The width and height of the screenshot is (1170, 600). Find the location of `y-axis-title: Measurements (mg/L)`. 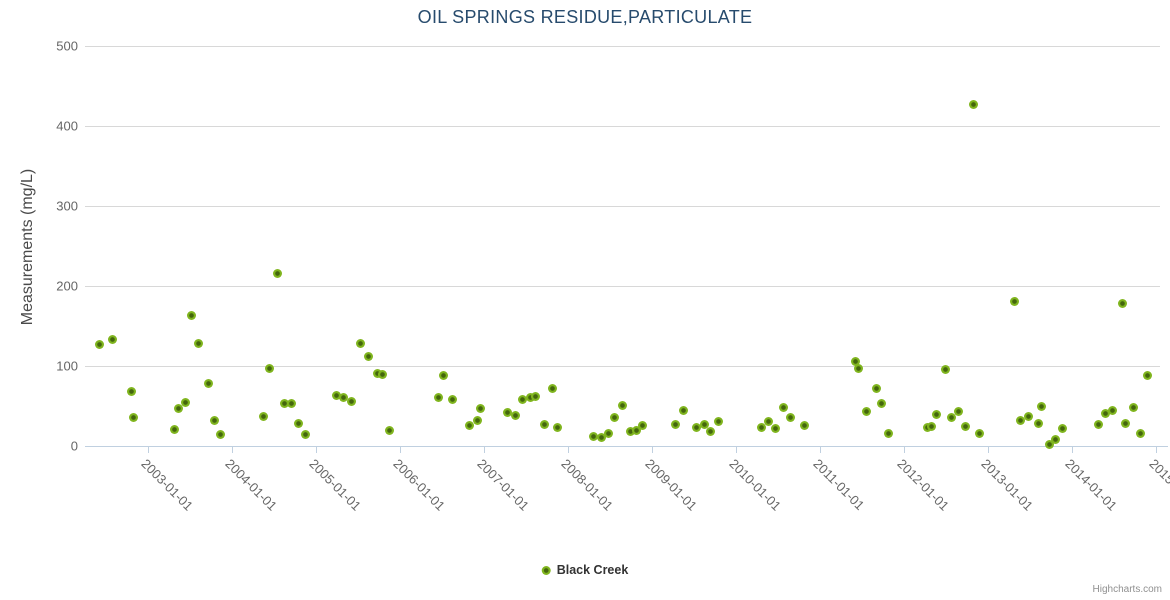

y-axis-title: Measurements (mg/L) is located at coordinates (27, 247).